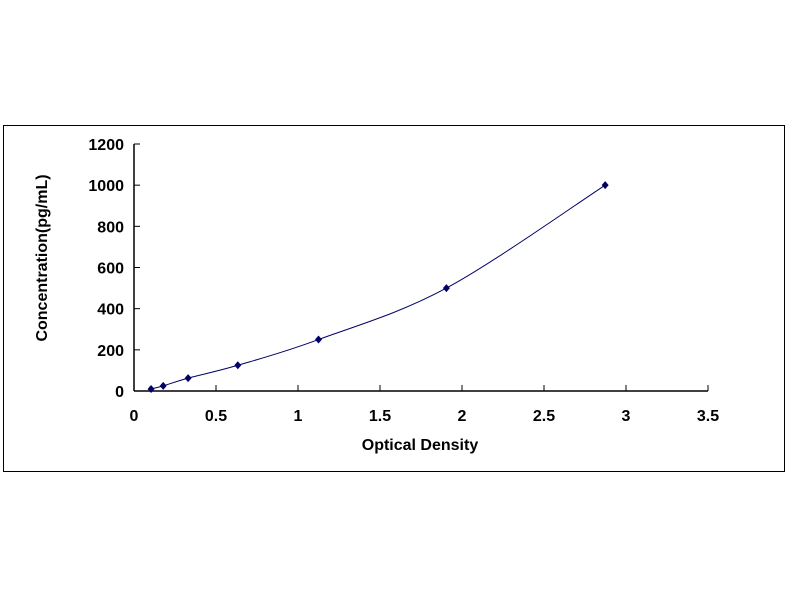 The image size is (800, 600). Describe the element at coordinates (110, 310) in the screenshot. I see `y-tick-label: 400` at that location.